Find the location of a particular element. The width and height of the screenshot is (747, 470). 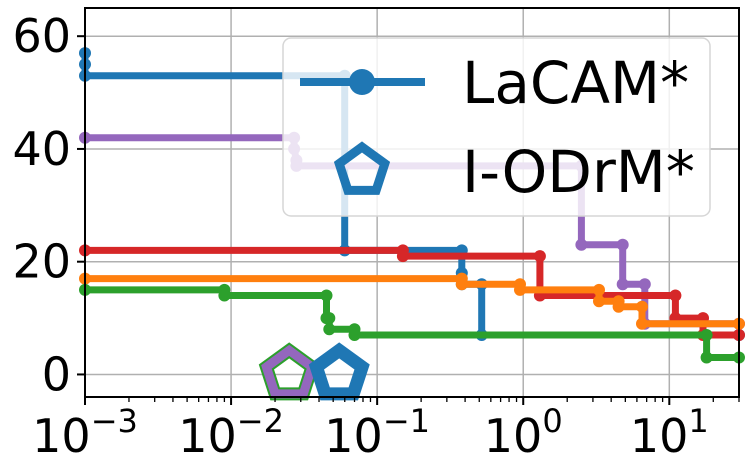

x-tick-label: 10¹ is located at coordinates (669, 432).